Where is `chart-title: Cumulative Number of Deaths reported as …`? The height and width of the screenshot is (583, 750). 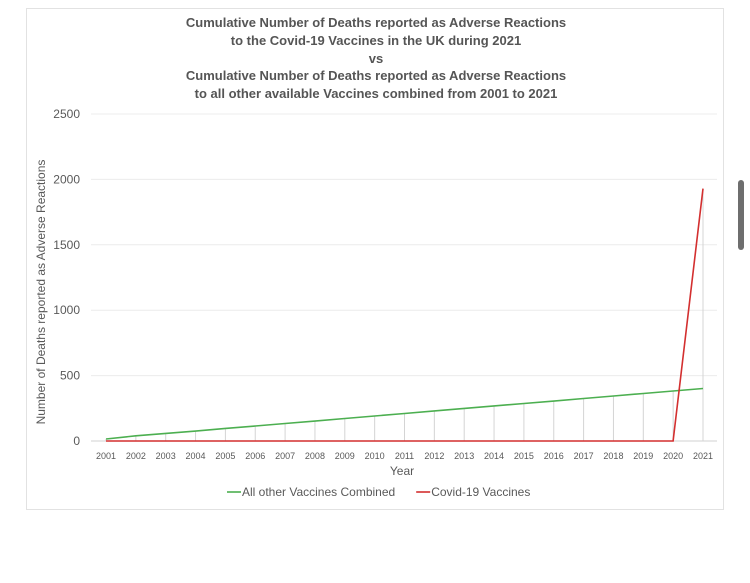
chart-title: Cumulative Number of Deaths reported as … is located at coordinates (376, 58).